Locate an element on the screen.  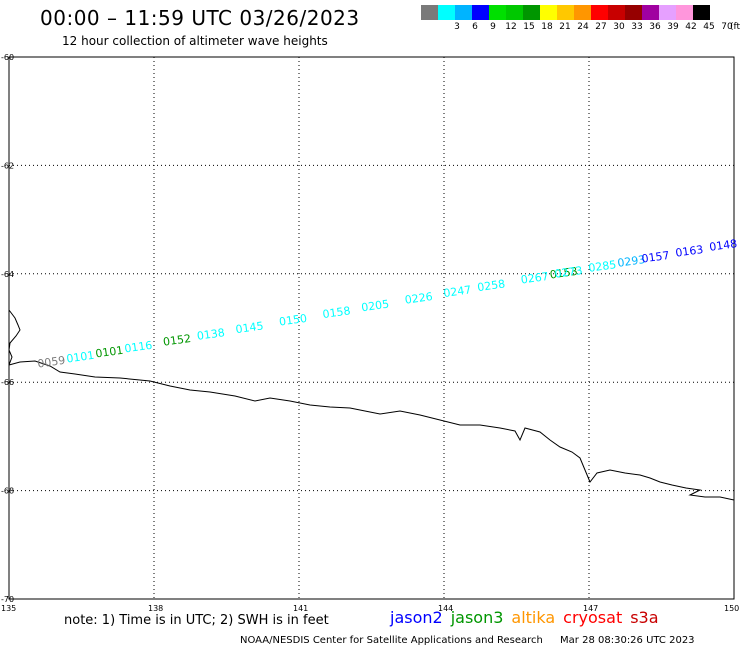
lat-tick-label: -60 is located at coordinates (7, 57).